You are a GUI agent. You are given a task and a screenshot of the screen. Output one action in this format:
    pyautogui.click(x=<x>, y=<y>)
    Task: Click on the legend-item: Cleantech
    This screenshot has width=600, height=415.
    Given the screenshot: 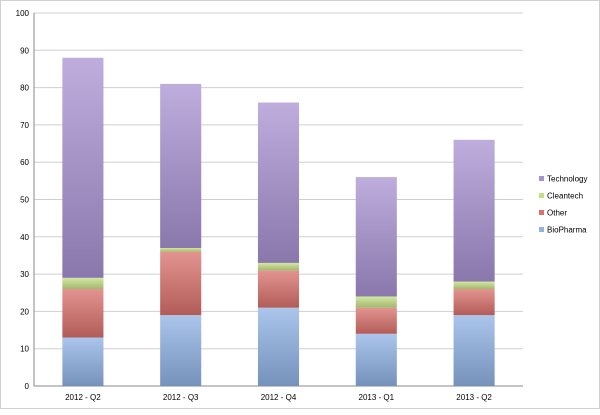 What is the action you would take?
    pyautogui.click(x=561, y=196)
    